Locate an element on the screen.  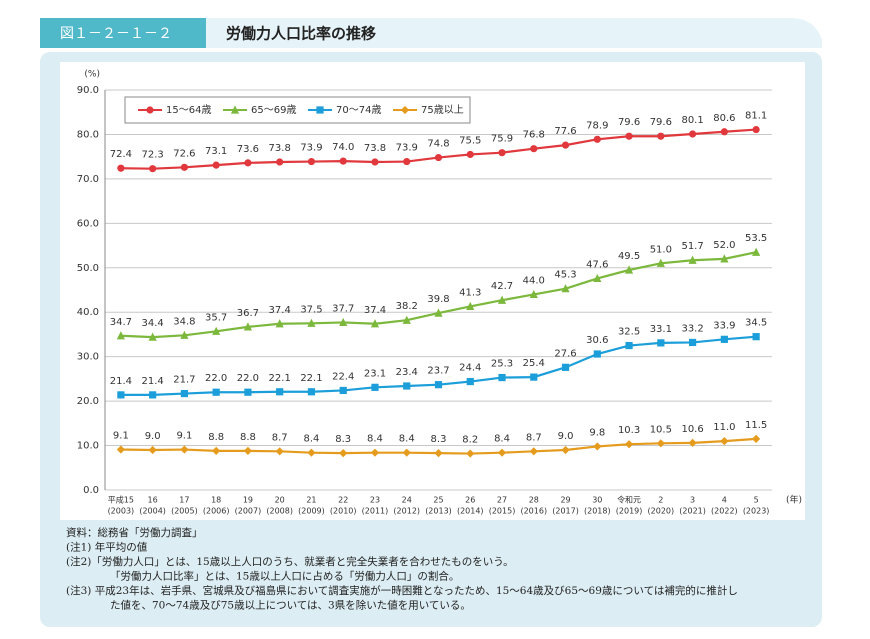
value-label: 11.0 is located at coordinates (724, 427).